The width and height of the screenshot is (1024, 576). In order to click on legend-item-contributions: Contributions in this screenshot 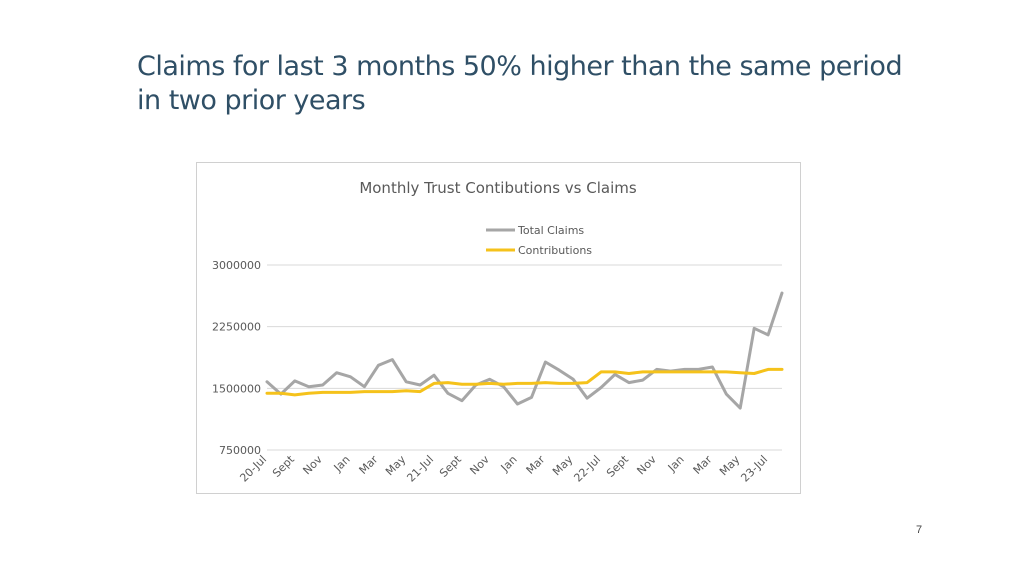, I will do `click(539, 250)`.